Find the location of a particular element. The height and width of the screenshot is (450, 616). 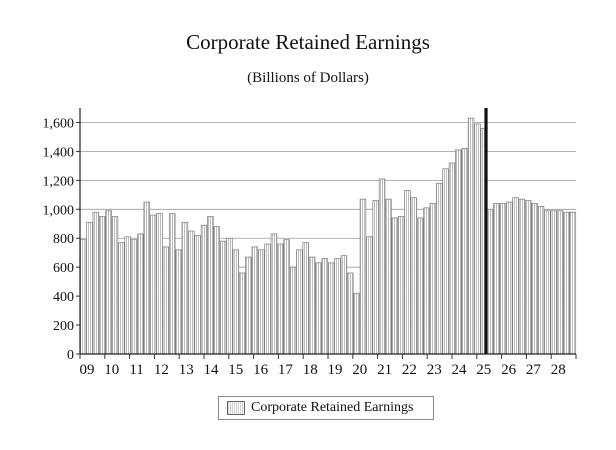

y-tick-label: 1,200 is located at coordinates (59, 181).